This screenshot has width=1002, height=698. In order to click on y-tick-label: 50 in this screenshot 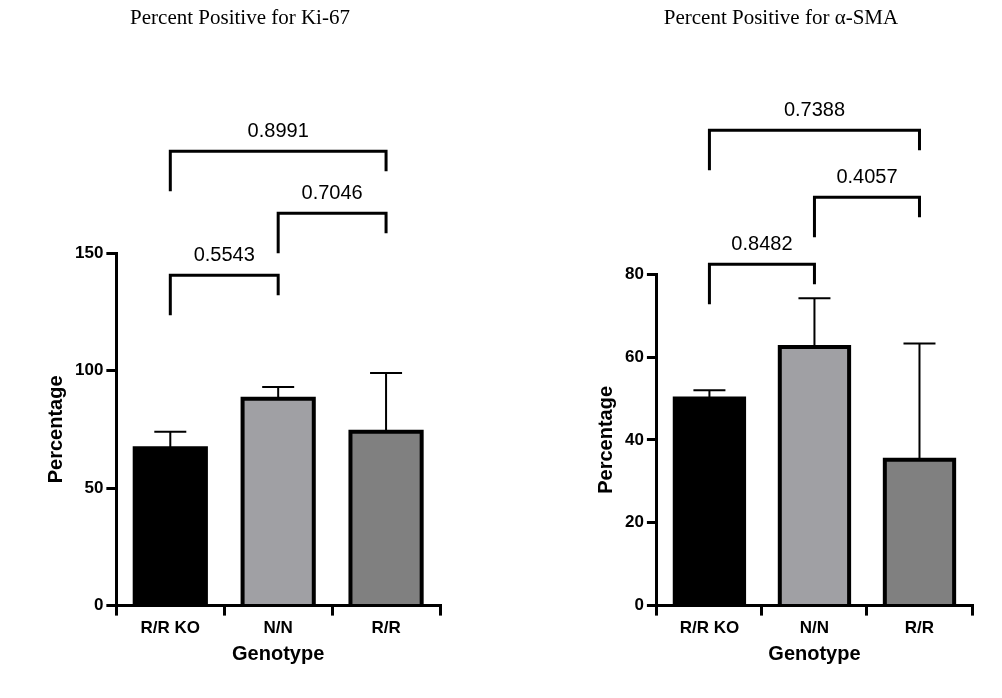, I will do `click(94, 487)`.